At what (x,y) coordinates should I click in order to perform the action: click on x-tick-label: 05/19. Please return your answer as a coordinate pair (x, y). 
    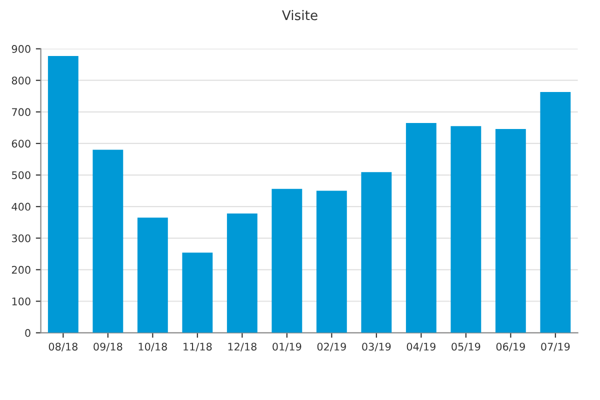
    Looking at the image, I should click on (466, 347).